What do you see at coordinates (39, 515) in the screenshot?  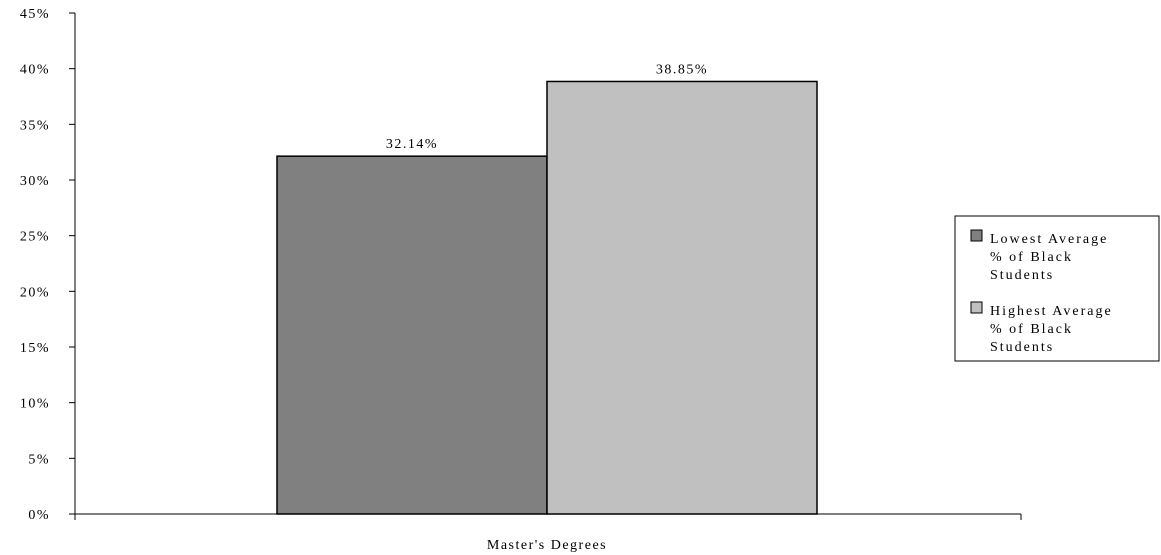 I see `y-tick-label: 0%` at bounding box center [39, 515].